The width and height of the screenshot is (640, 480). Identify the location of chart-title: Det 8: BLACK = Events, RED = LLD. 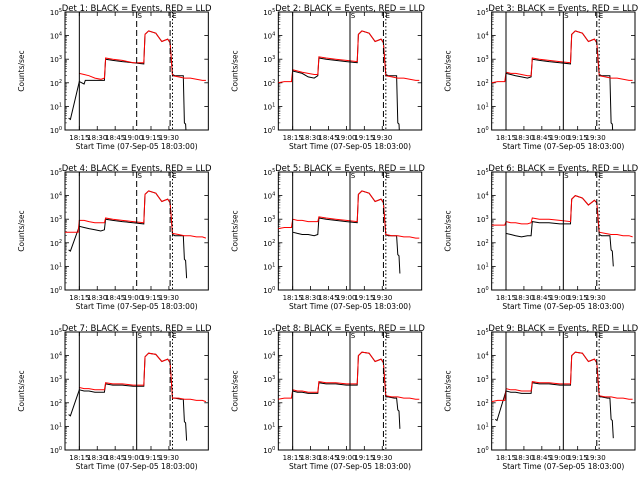
(350, 329).